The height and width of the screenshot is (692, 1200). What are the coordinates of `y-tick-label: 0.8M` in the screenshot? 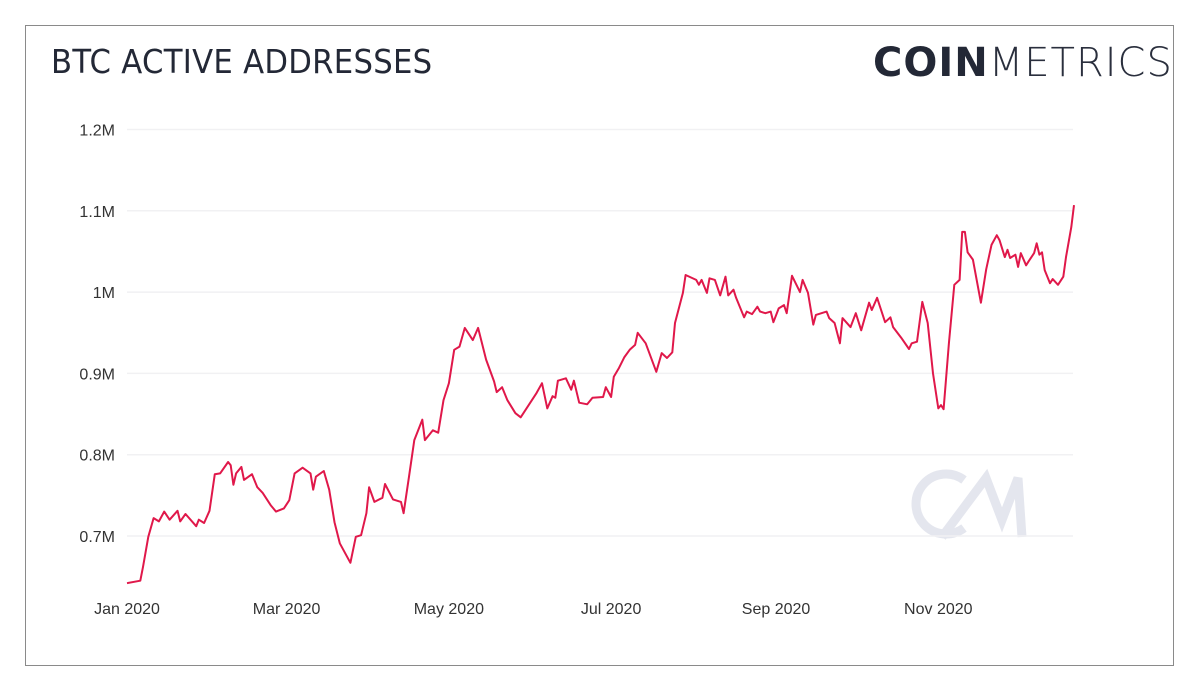 It's located at (97, 456).